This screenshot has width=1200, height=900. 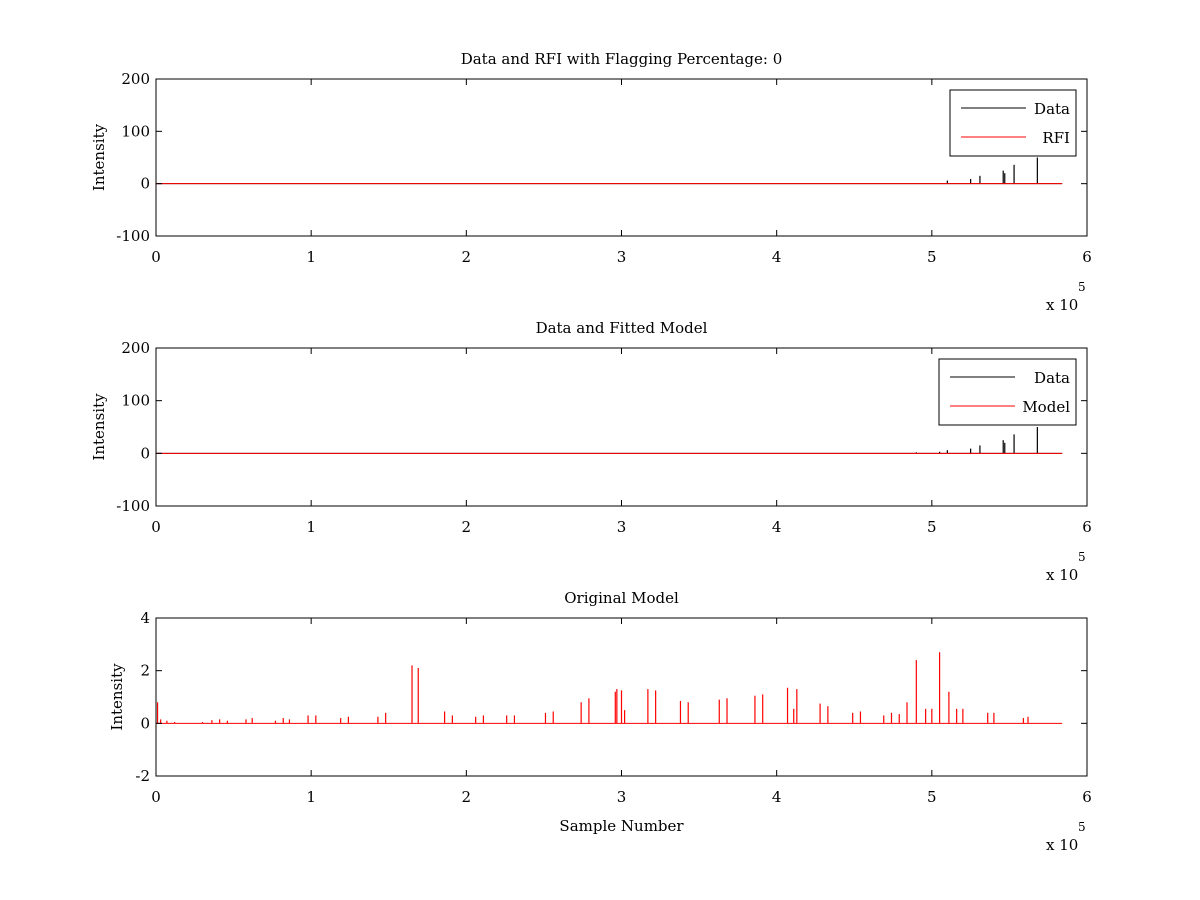 What do you see at coordinates (145, 618) in the screenshot?
I see `y-tick-label: 4` at bounding box center [145, 618].